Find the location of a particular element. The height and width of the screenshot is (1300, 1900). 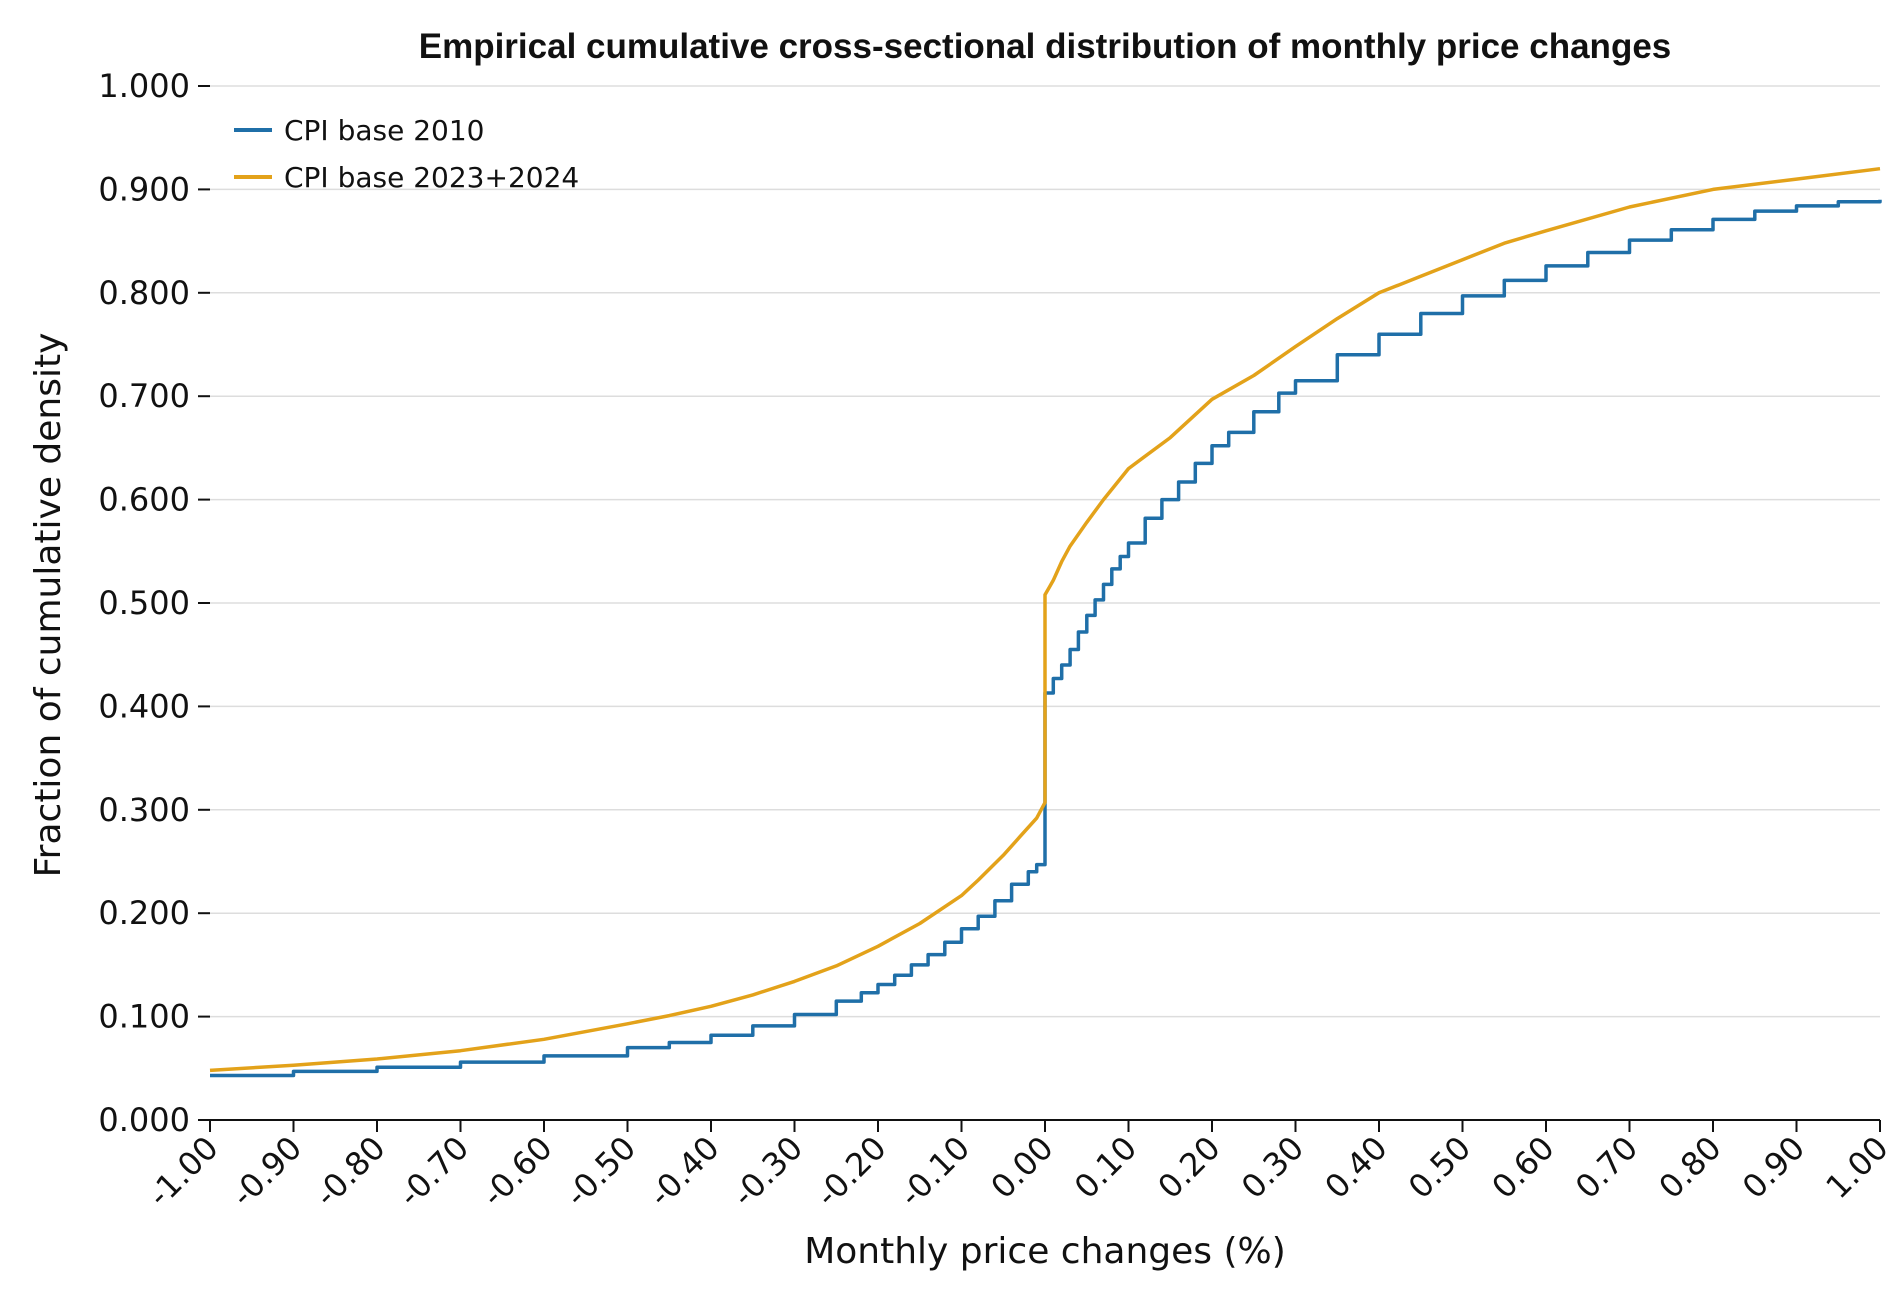

x-tick-label: 0.10 is located at coordinates (1105, 1167).